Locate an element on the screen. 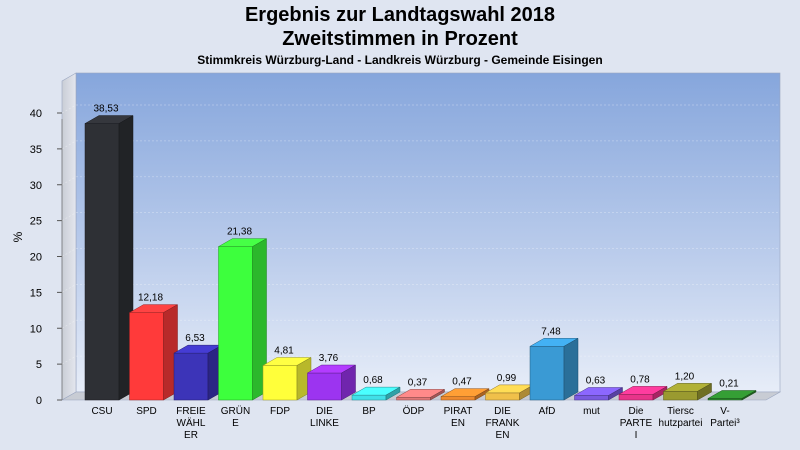 Image resolution: width=800 pixels, height=450 pixels. value-label: 38,53 is located at coordinates (105, 109).